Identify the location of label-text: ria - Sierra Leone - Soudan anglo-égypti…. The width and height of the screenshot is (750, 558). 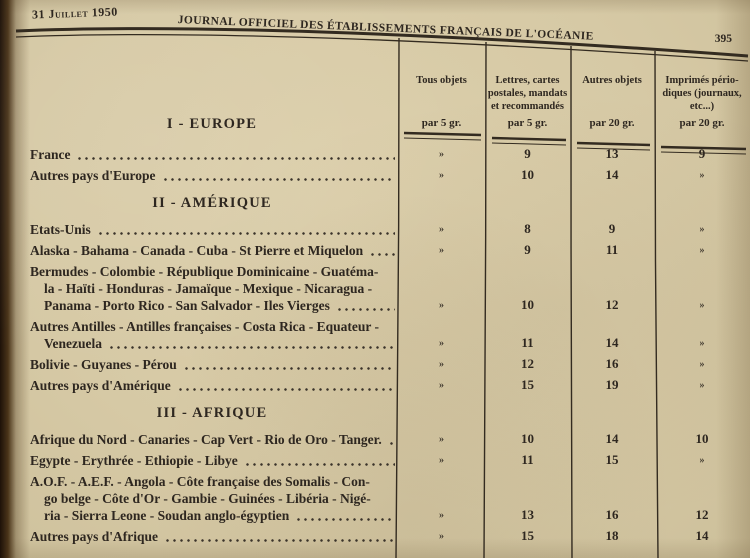
(167, 515).